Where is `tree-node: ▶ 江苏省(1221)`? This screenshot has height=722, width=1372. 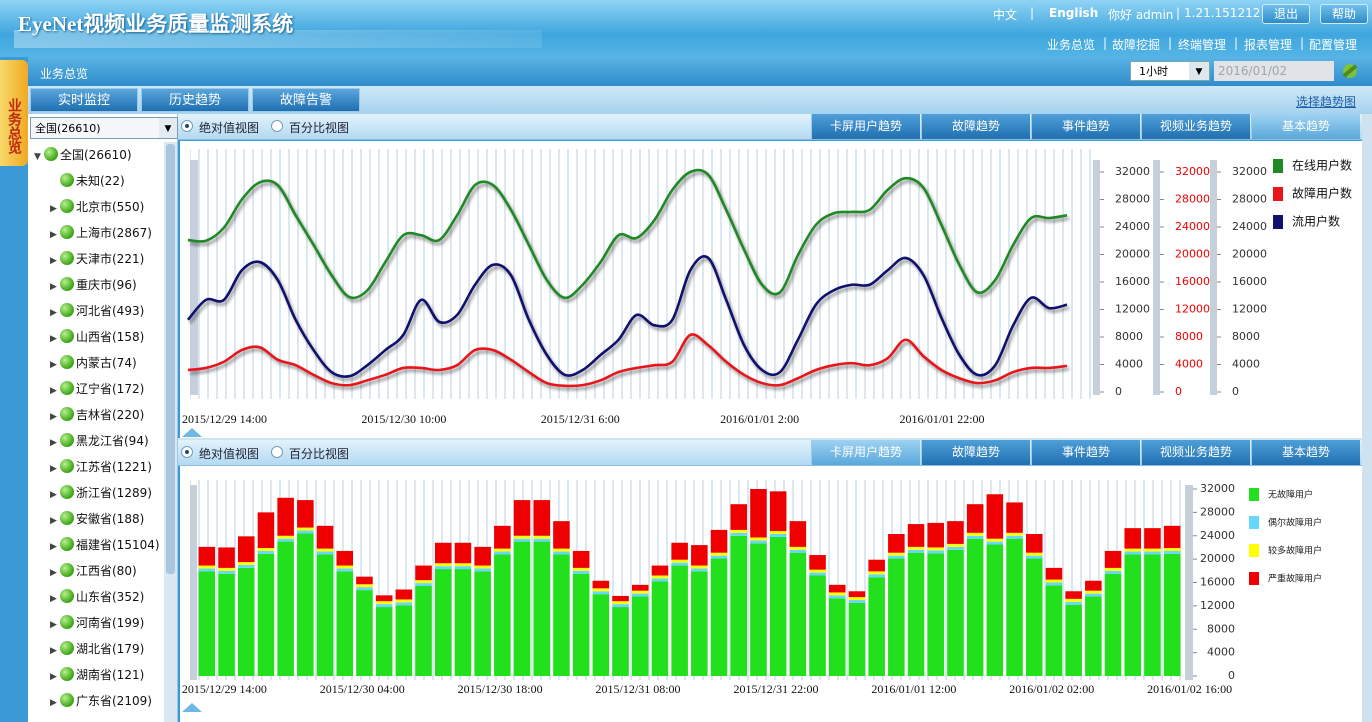 tree-node: ▶ 江苏省(1221) is located at coordinates (101, 467).